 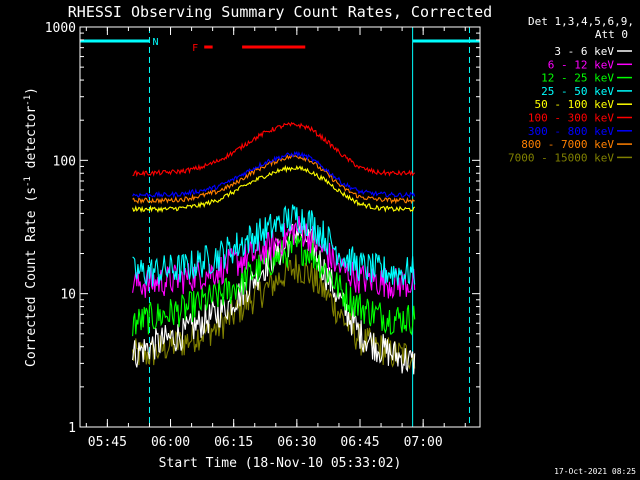 What do you see at coordinates (31, 277) in the screenshot?
I see `y-axis-label-main: Corrected Count Rate (s` at bounding box center [31, 277].